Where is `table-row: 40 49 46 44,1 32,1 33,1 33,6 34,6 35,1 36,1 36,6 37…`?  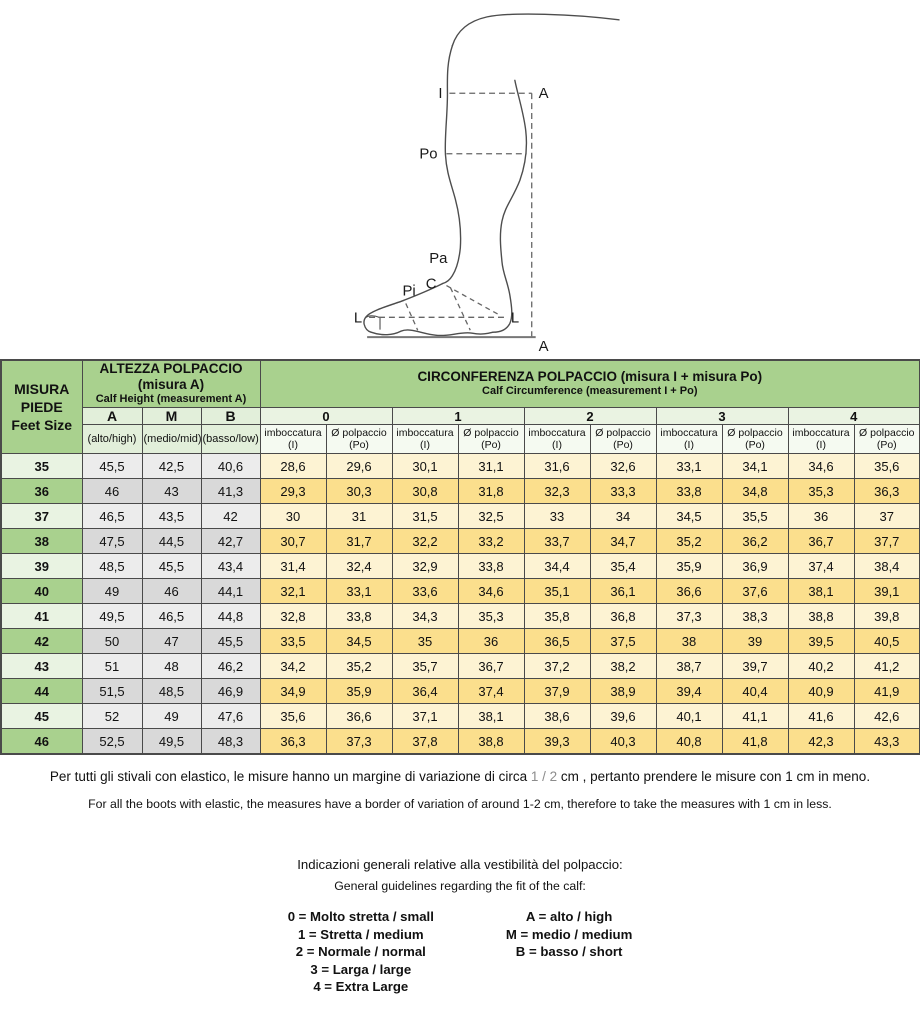
table-row: 40 49 46 44,1 32,1 33,1 33,6 34,6 35,1 36,1 36,6 37… is located at coordinates (460, 591).